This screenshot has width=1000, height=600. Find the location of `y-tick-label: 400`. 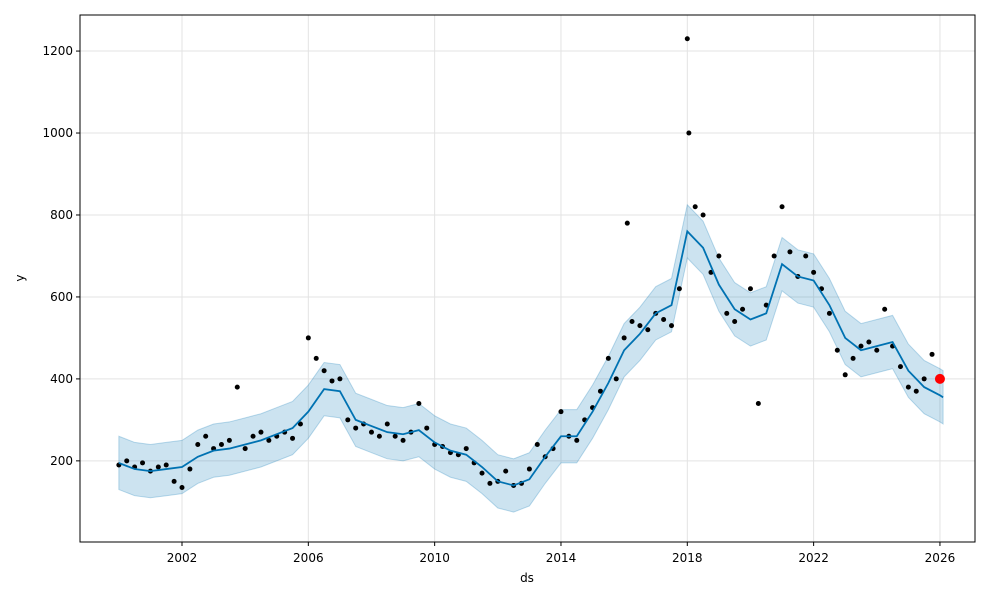

y-tick-label: 400 is located at coordinates (61, 379).